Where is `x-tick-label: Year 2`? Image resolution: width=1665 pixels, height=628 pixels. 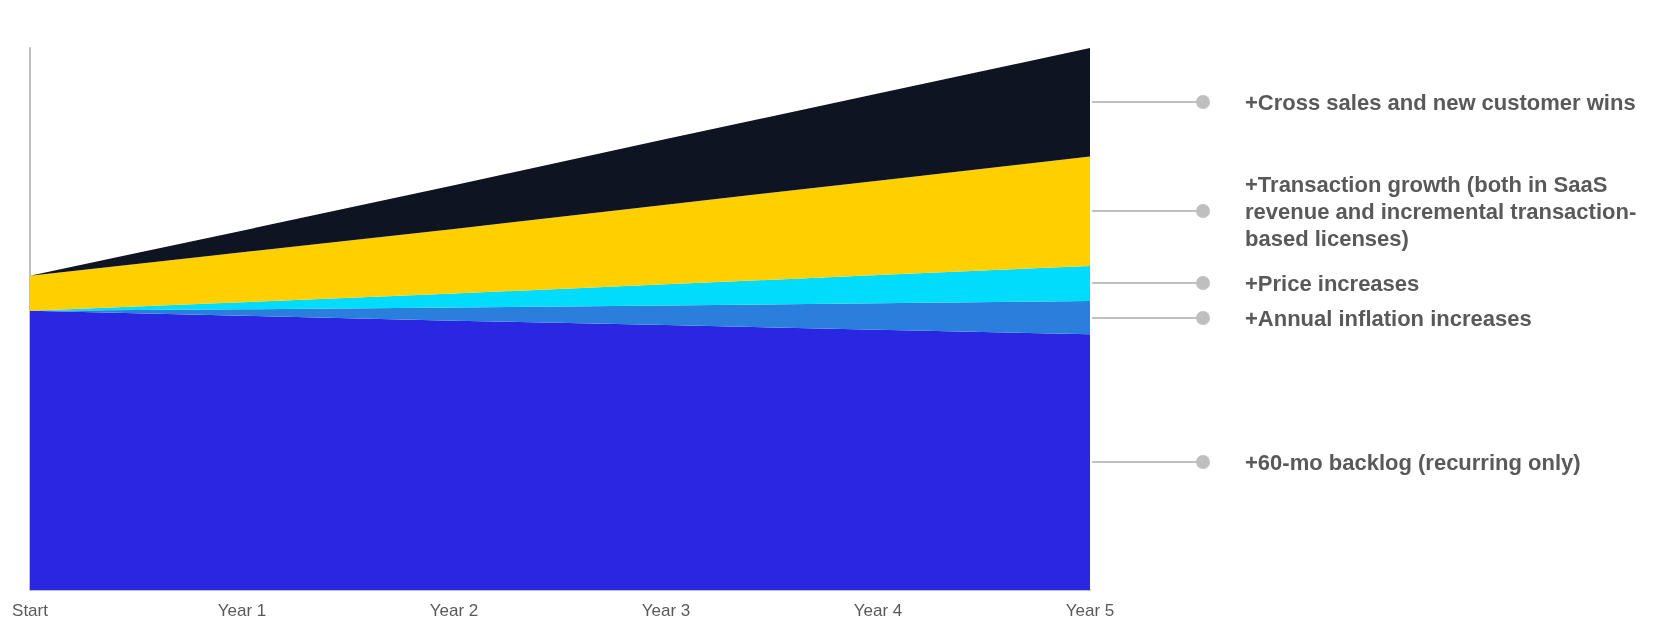 x-tick-label: Year 2 is located at coordinates (454, 610).